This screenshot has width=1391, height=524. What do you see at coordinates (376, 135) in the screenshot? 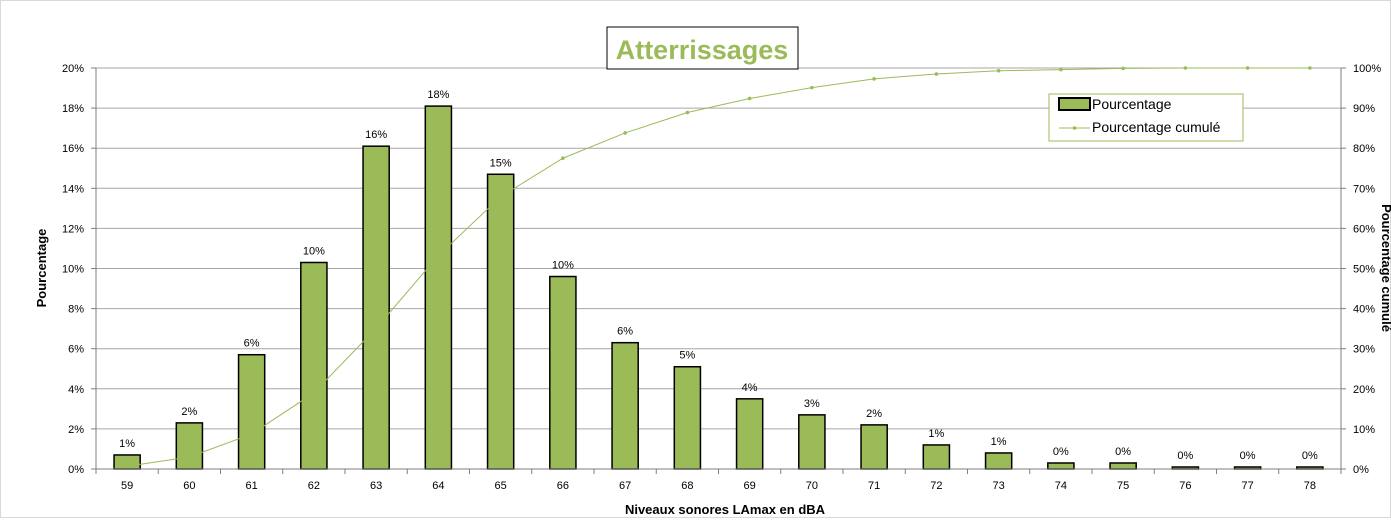
I see `bar-data-label: 16%` at bounding box center [376, 135].